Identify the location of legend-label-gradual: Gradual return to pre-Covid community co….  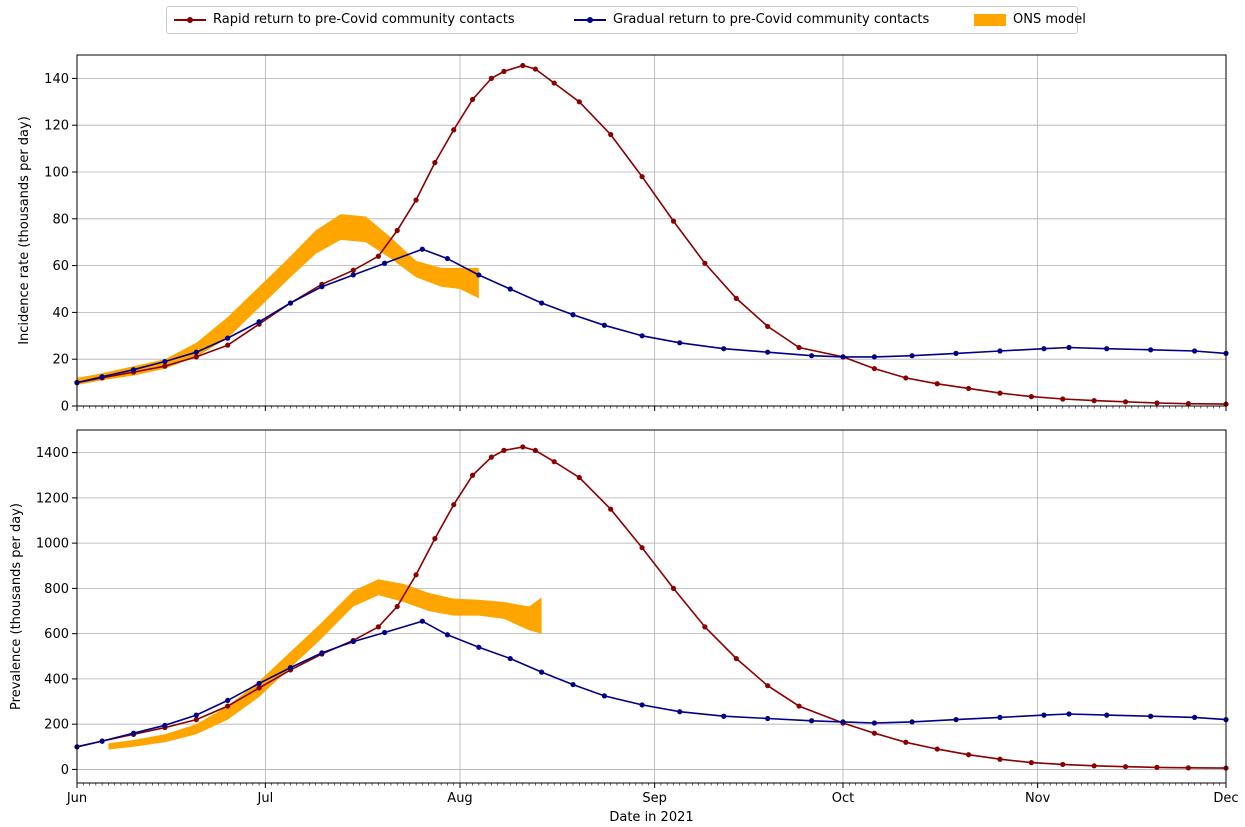
(771, 19).